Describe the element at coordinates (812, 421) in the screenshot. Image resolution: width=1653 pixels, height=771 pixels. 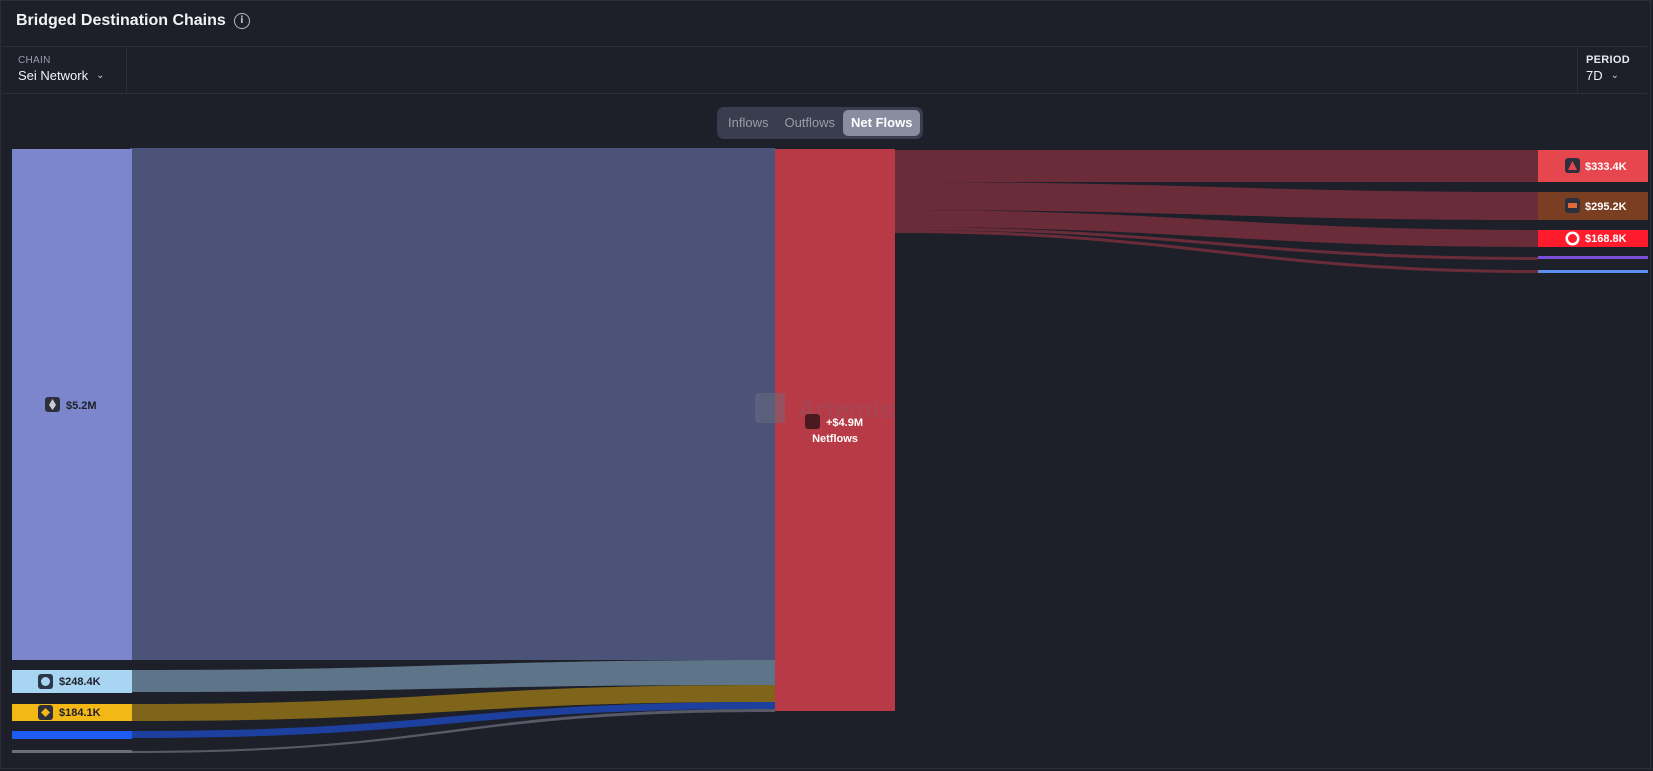
I see `sei-icon` at that location.